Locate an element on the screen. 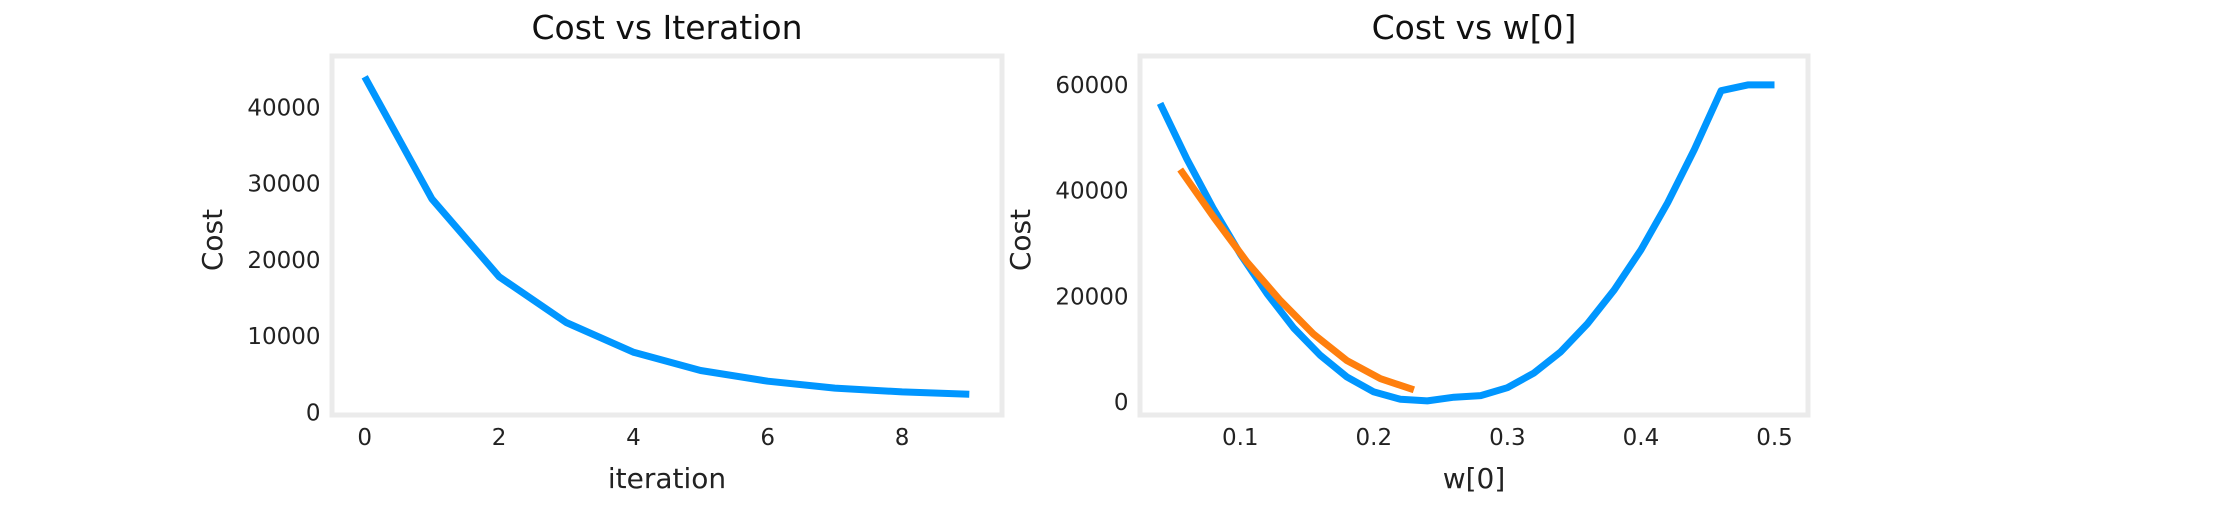 The image size is (2234, 518). x-tick-label: 2 is located at coordinates (499, 438).